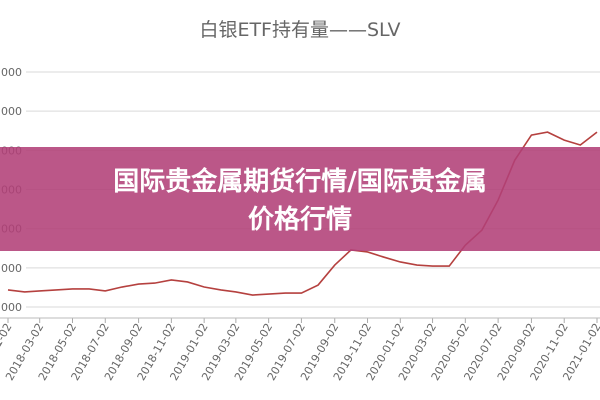  Describe the element at coordinates (11, 72) in the screenshot. I see `y-tick-label: 21,000` at that location.